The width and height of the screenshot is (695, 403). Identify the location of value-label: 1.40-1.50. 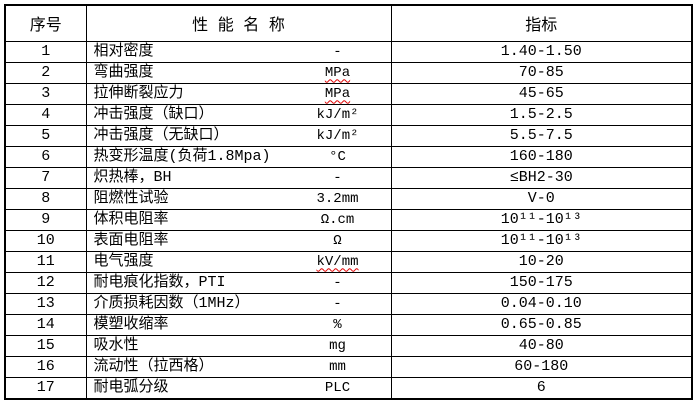
(541, 51).